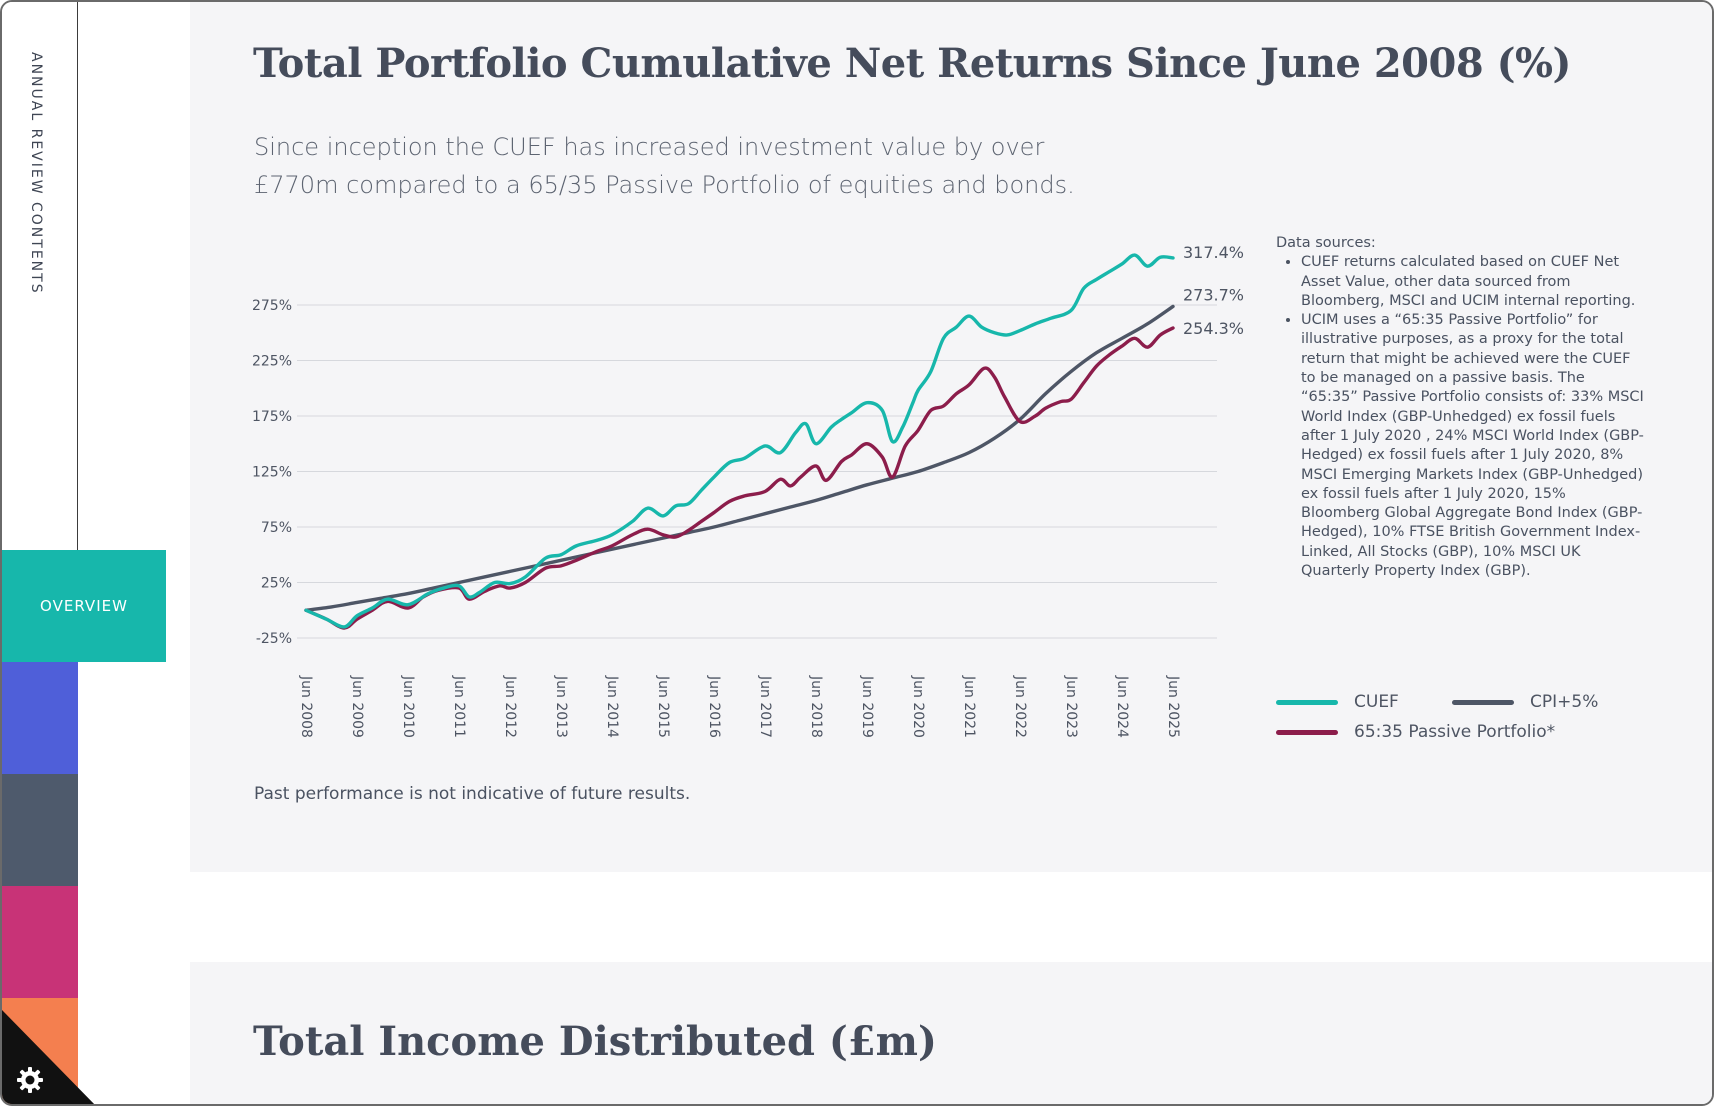  Describe the element at coordinates (816, 706) in the screenshot. I see `x-tick-label: Jun 2018` at that location.